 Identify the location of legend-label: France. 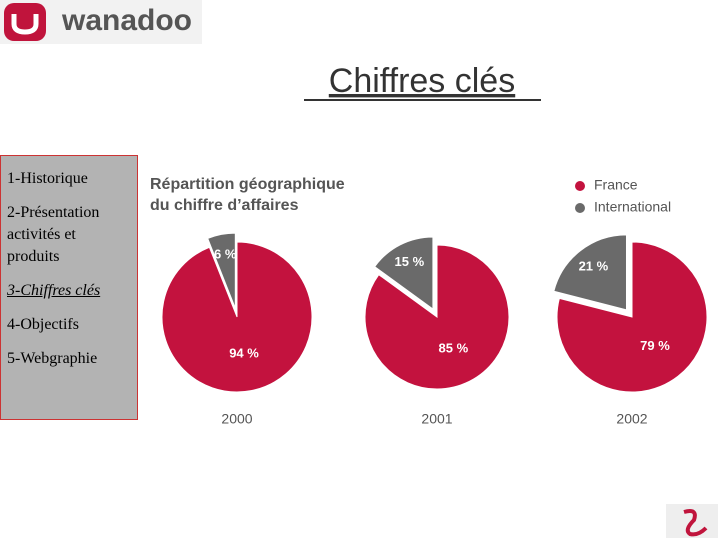
(616, 185).